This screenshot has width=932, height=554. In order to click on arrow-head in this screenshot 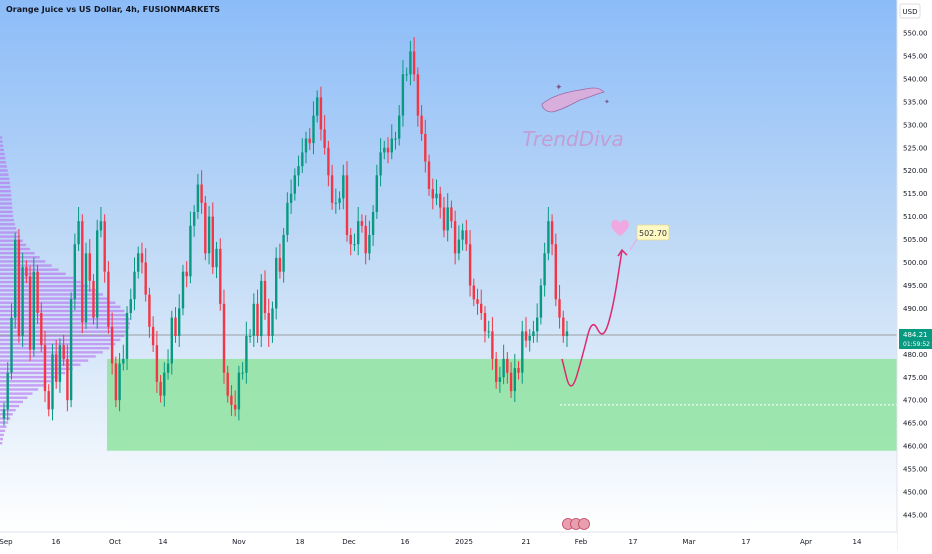, I will do `click(622, 252)`.